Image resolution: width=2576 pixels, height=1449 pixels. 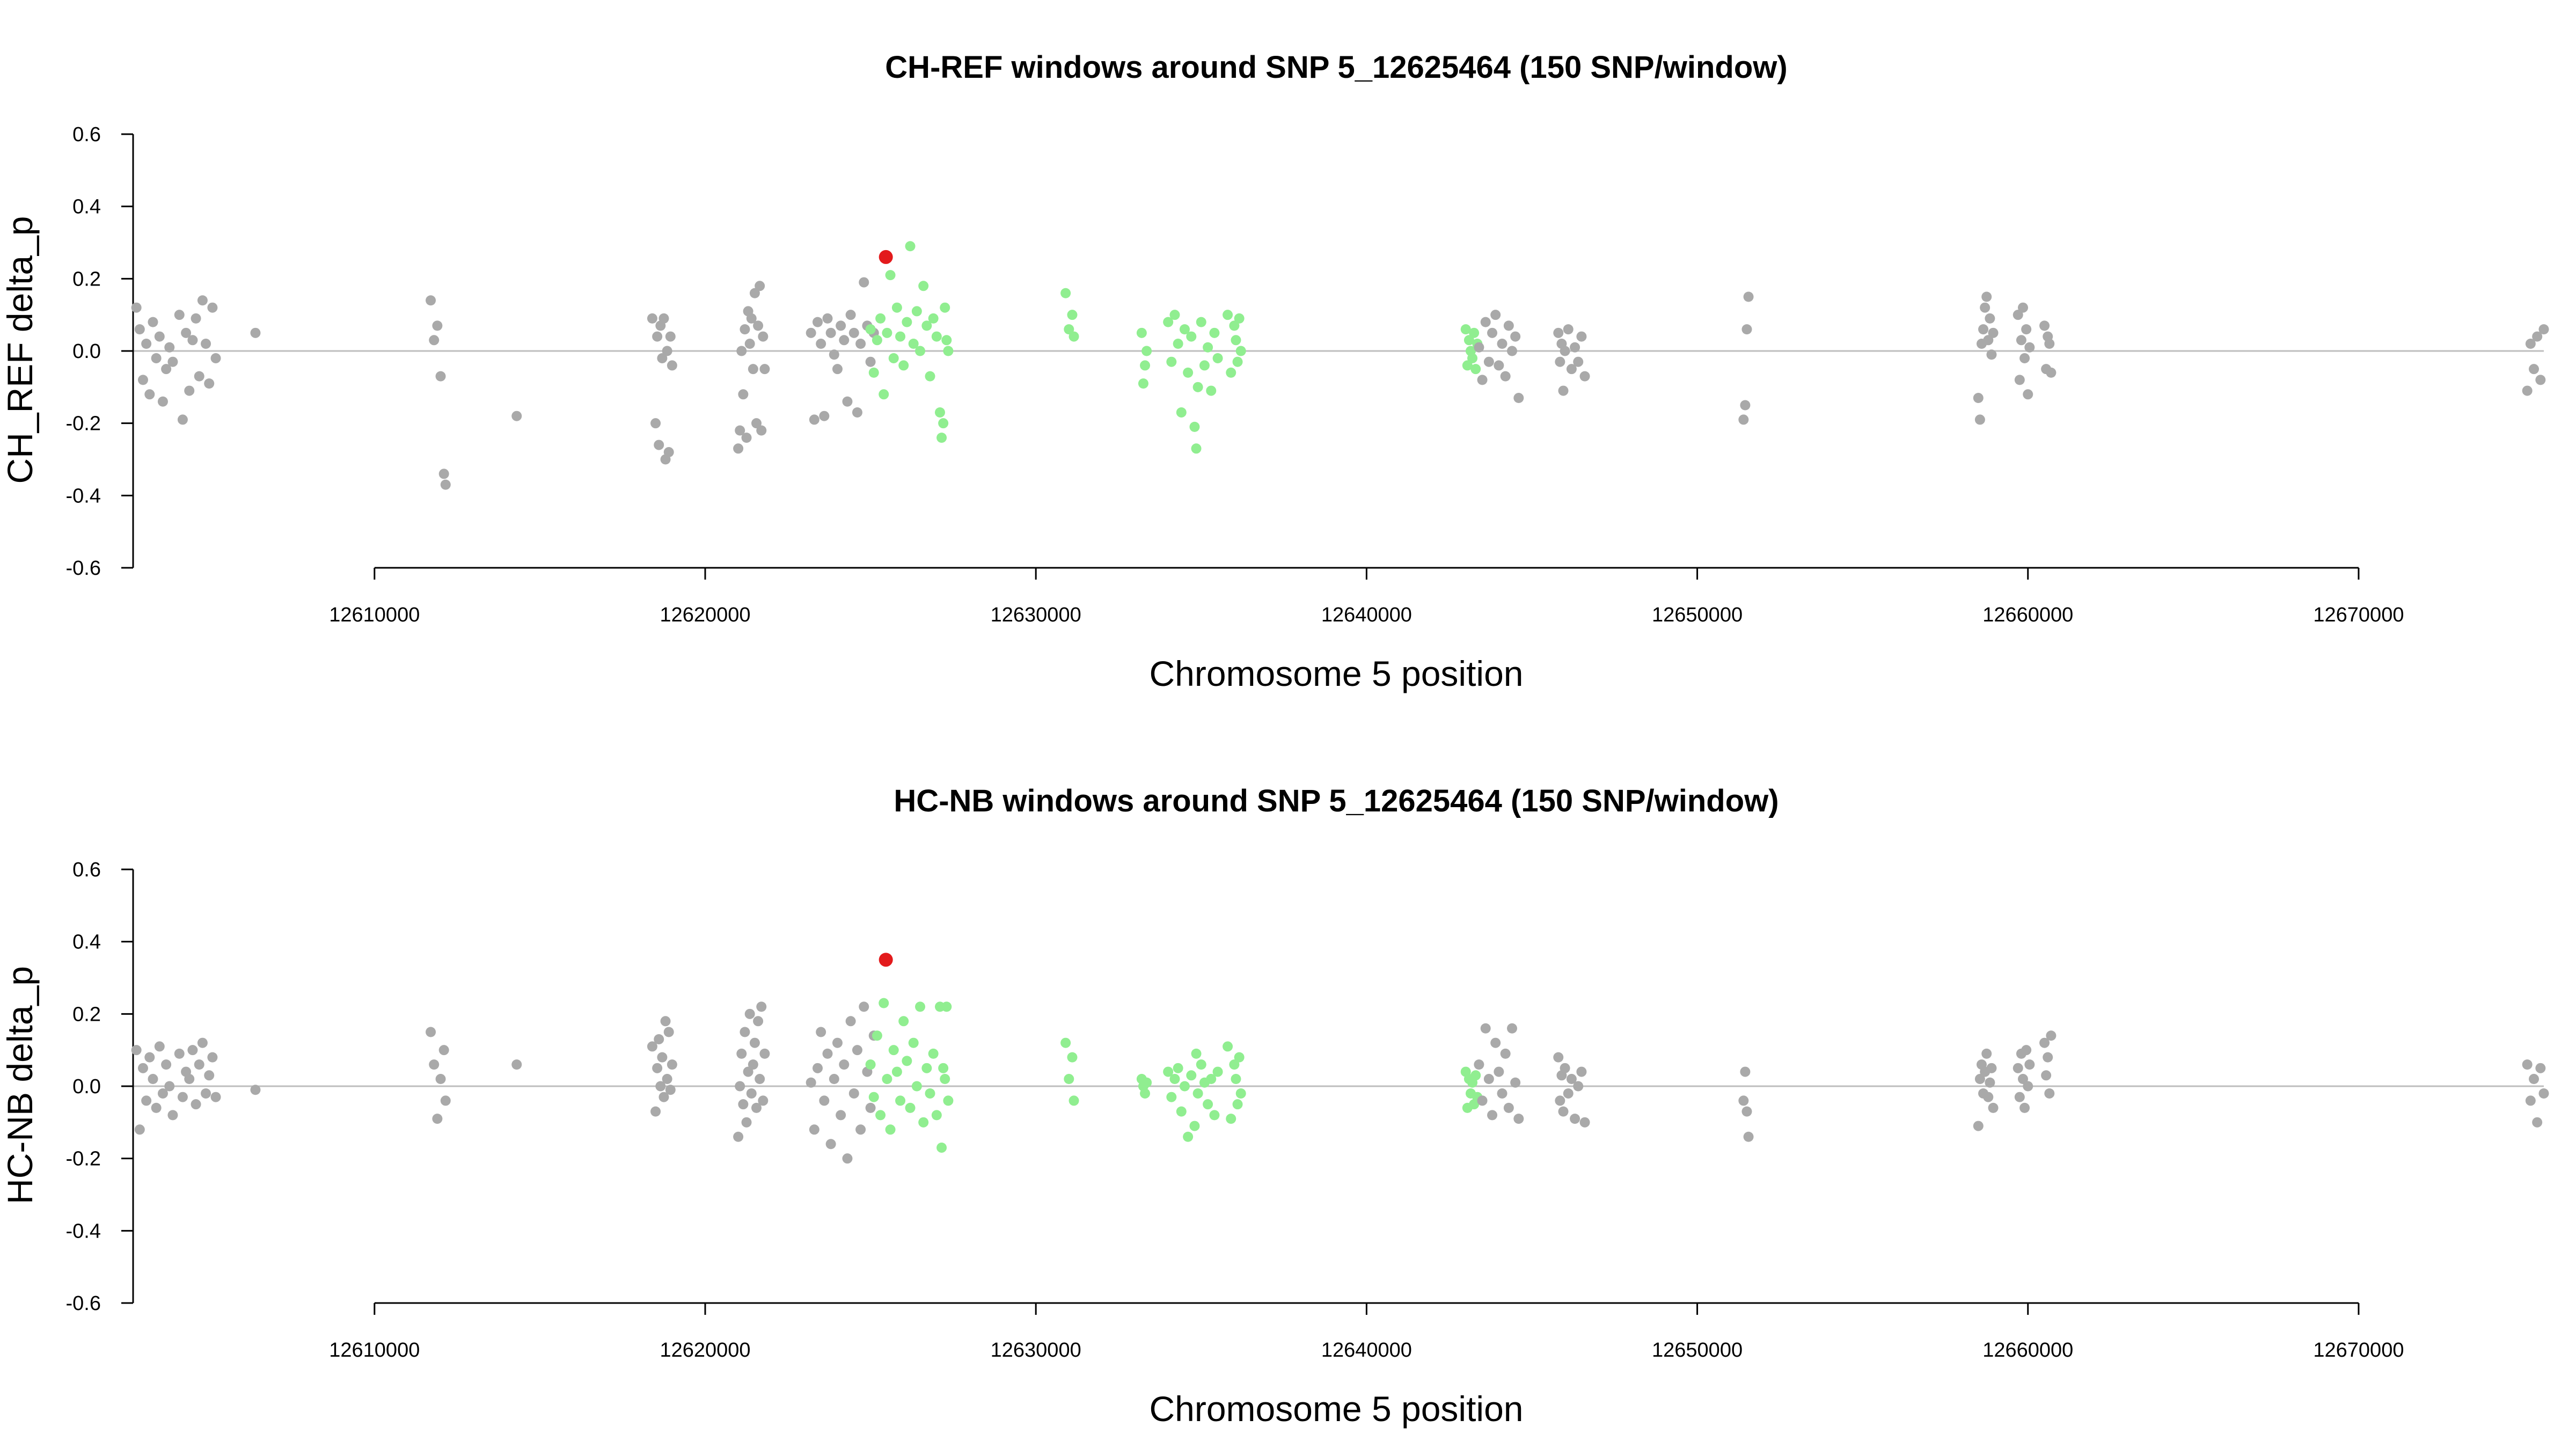 I want to click on y-axis-label: HC-NB delta_p, so click(x=20, y=1085).